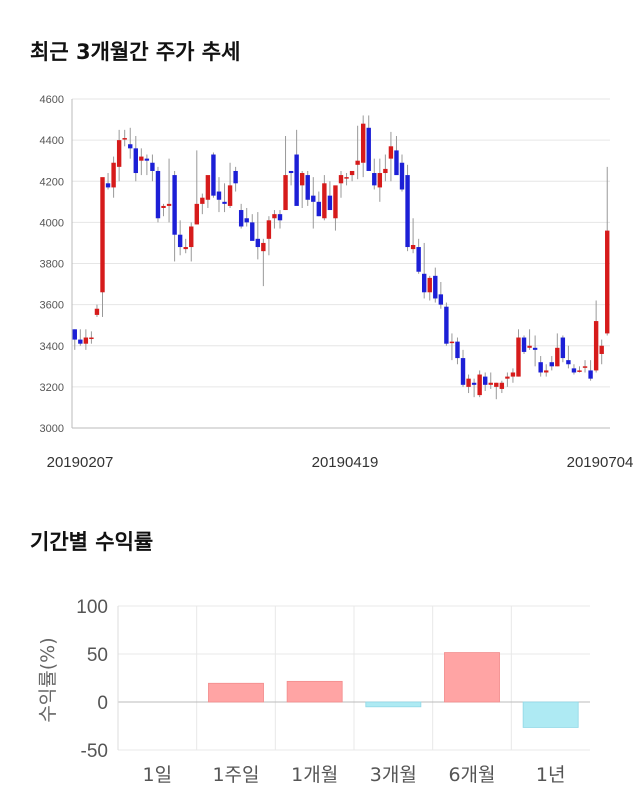 The image size is (640, 810). I want to click on x-tick-label: 3개월, so click(393, 775).